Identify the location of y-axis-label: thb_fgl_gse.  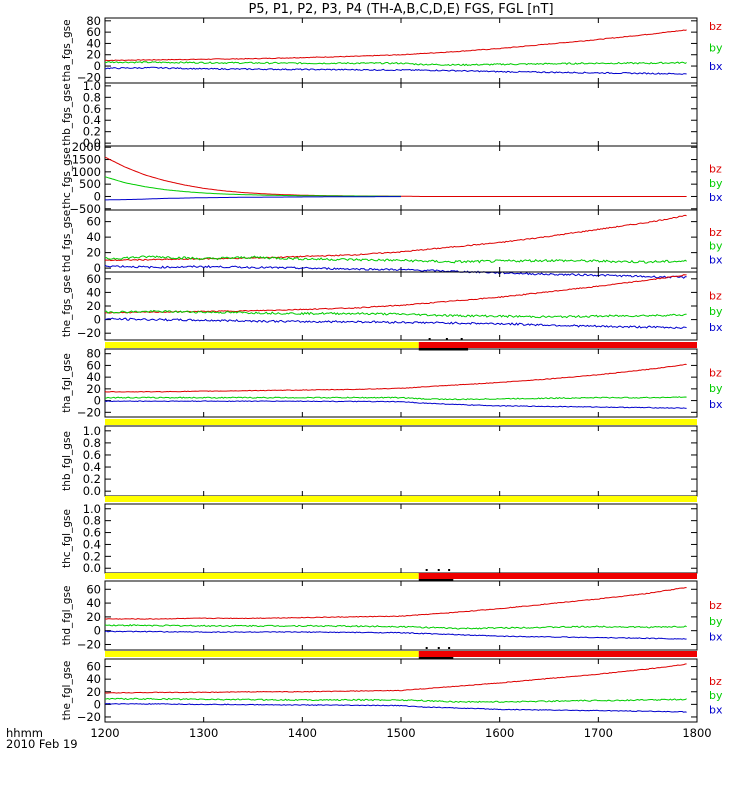
(67, 461).